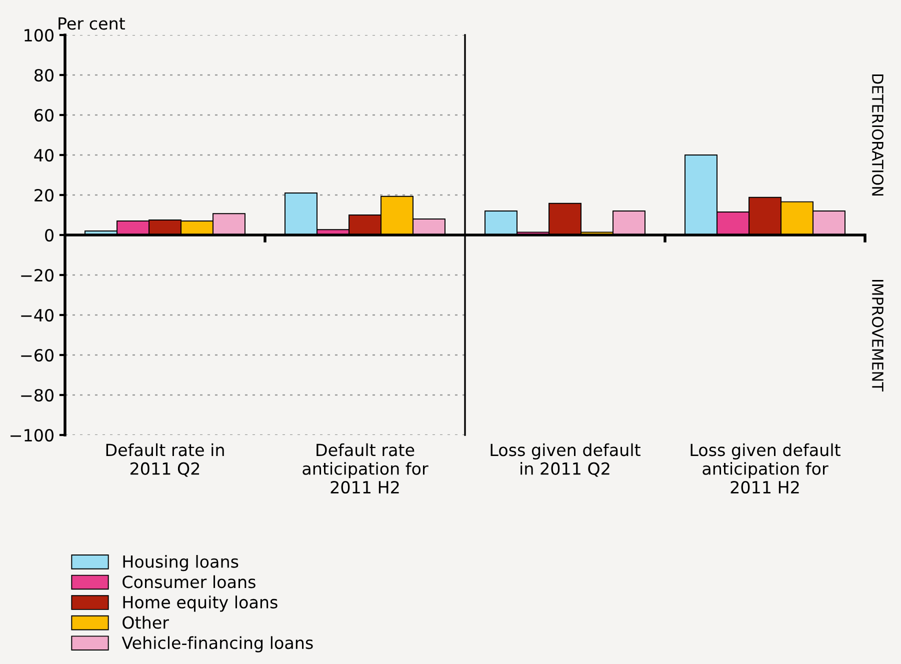 Image resolution: width=901 pixels, height=664 pixels. I want to click on y-tick-label: 40, so click(44, 155).